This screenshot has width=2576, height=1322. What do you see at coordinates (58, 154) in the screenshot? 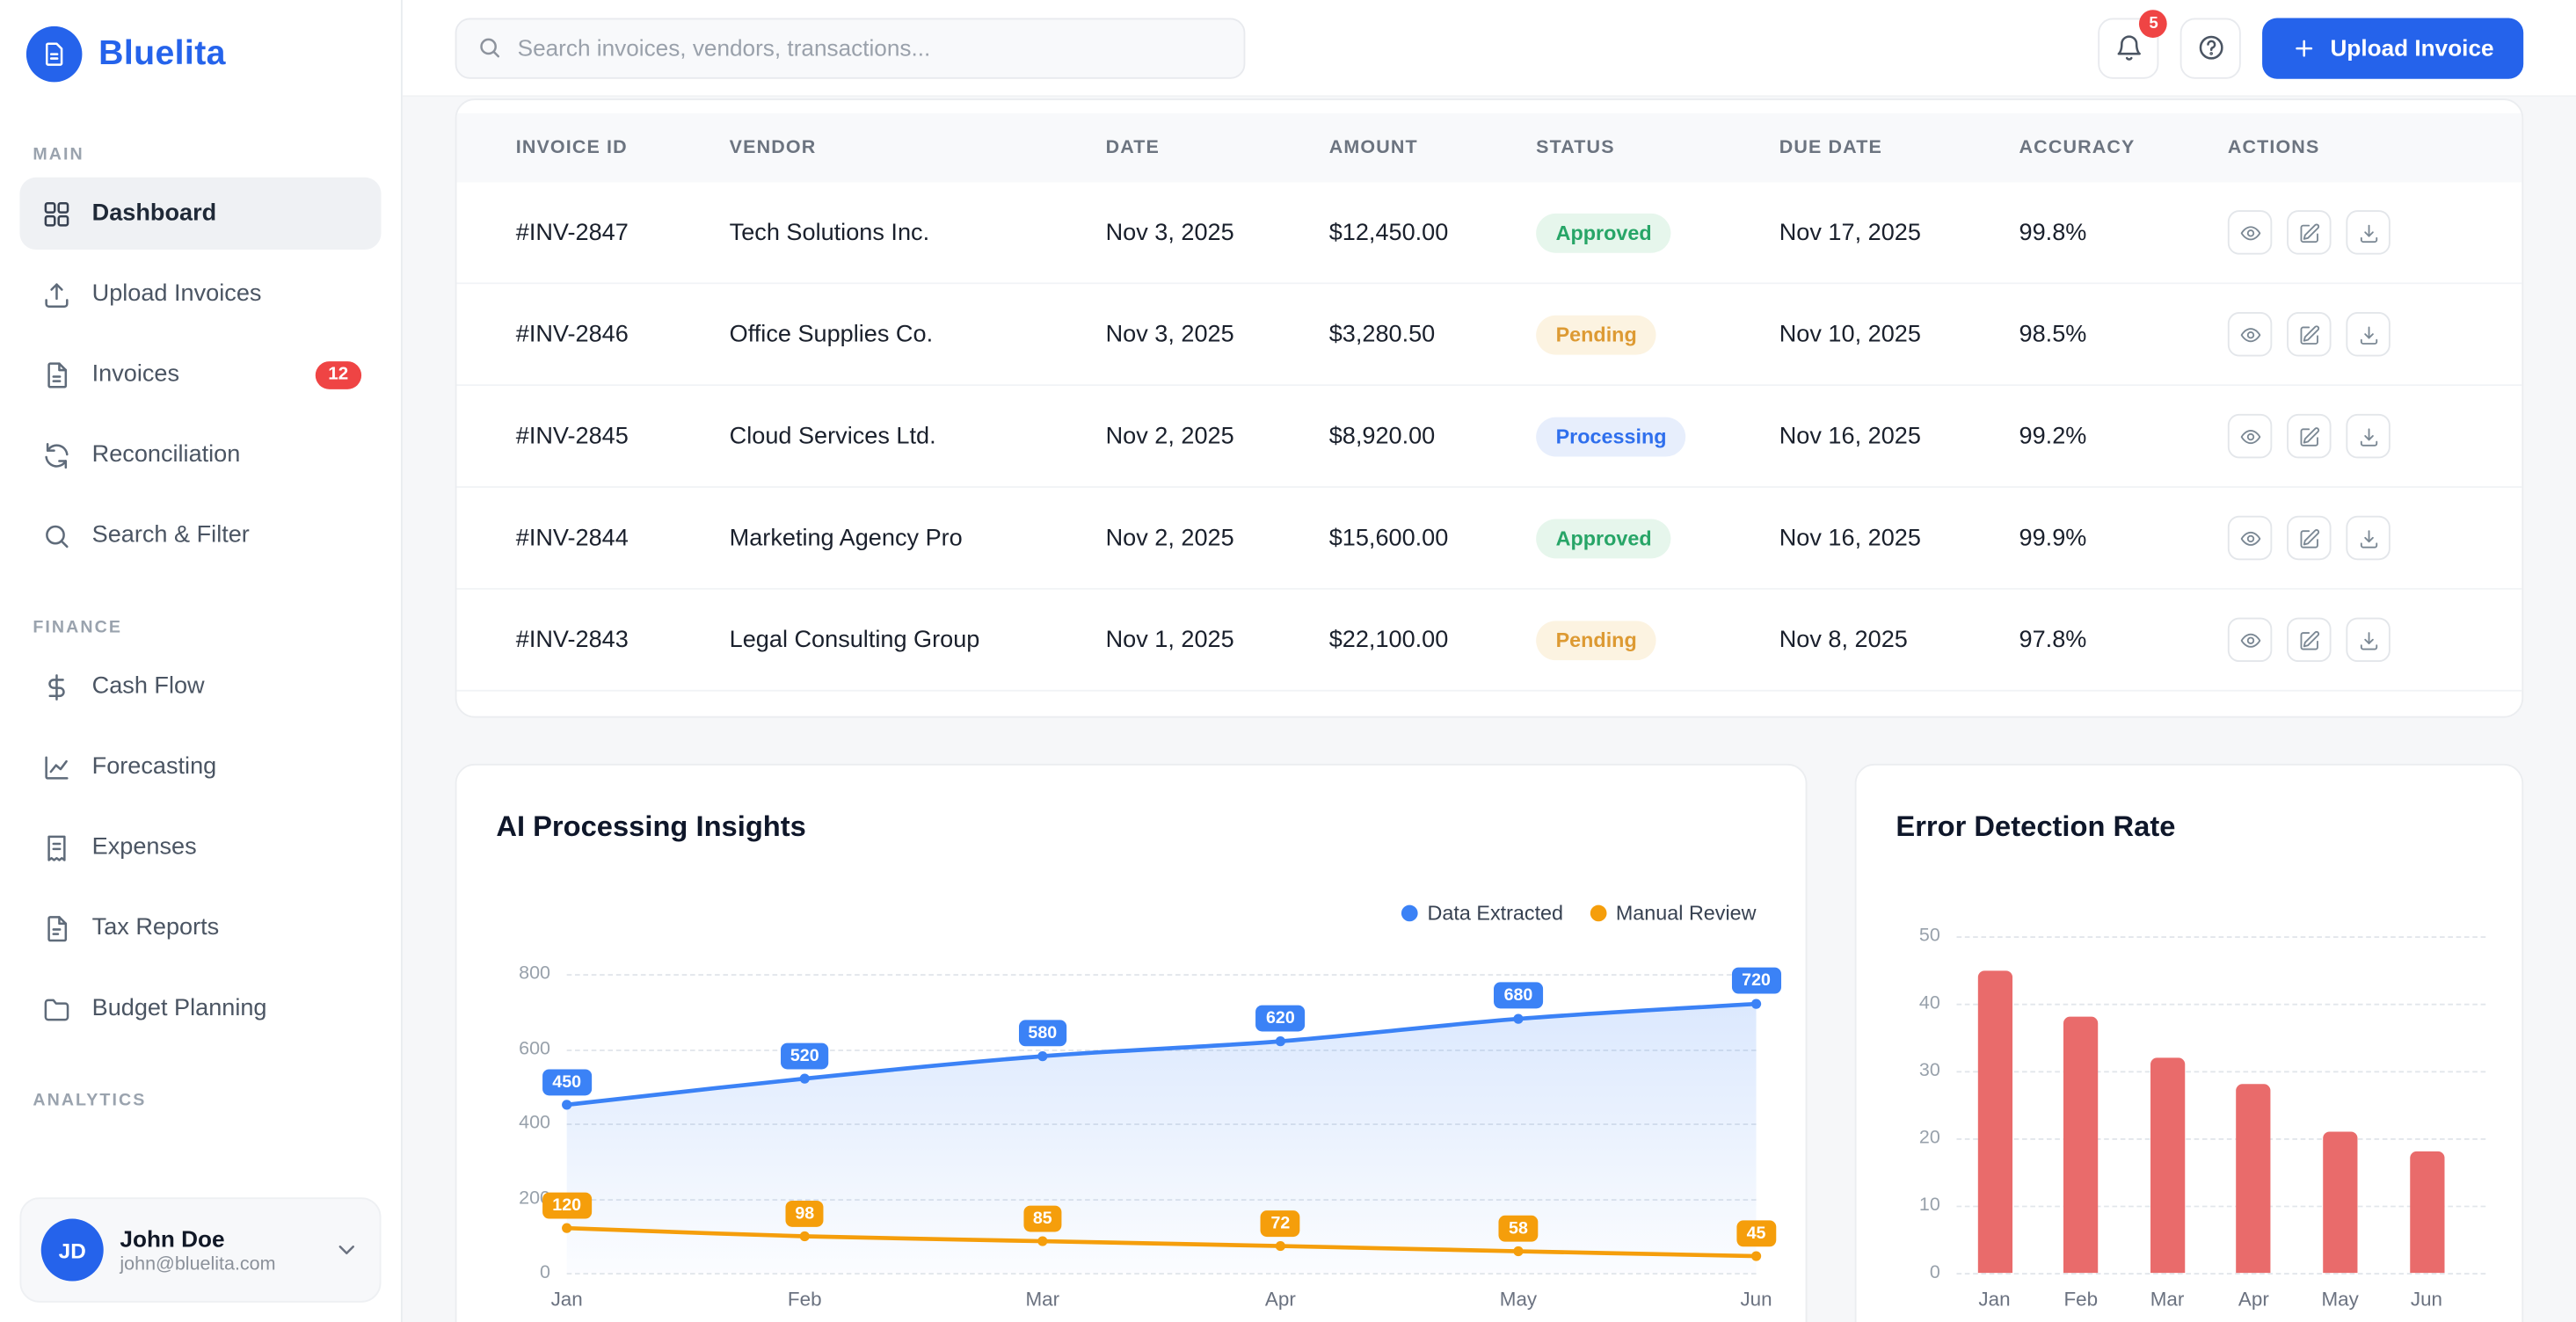
I see `nav-section-label: MAIN` at bounding box center [58, 154].